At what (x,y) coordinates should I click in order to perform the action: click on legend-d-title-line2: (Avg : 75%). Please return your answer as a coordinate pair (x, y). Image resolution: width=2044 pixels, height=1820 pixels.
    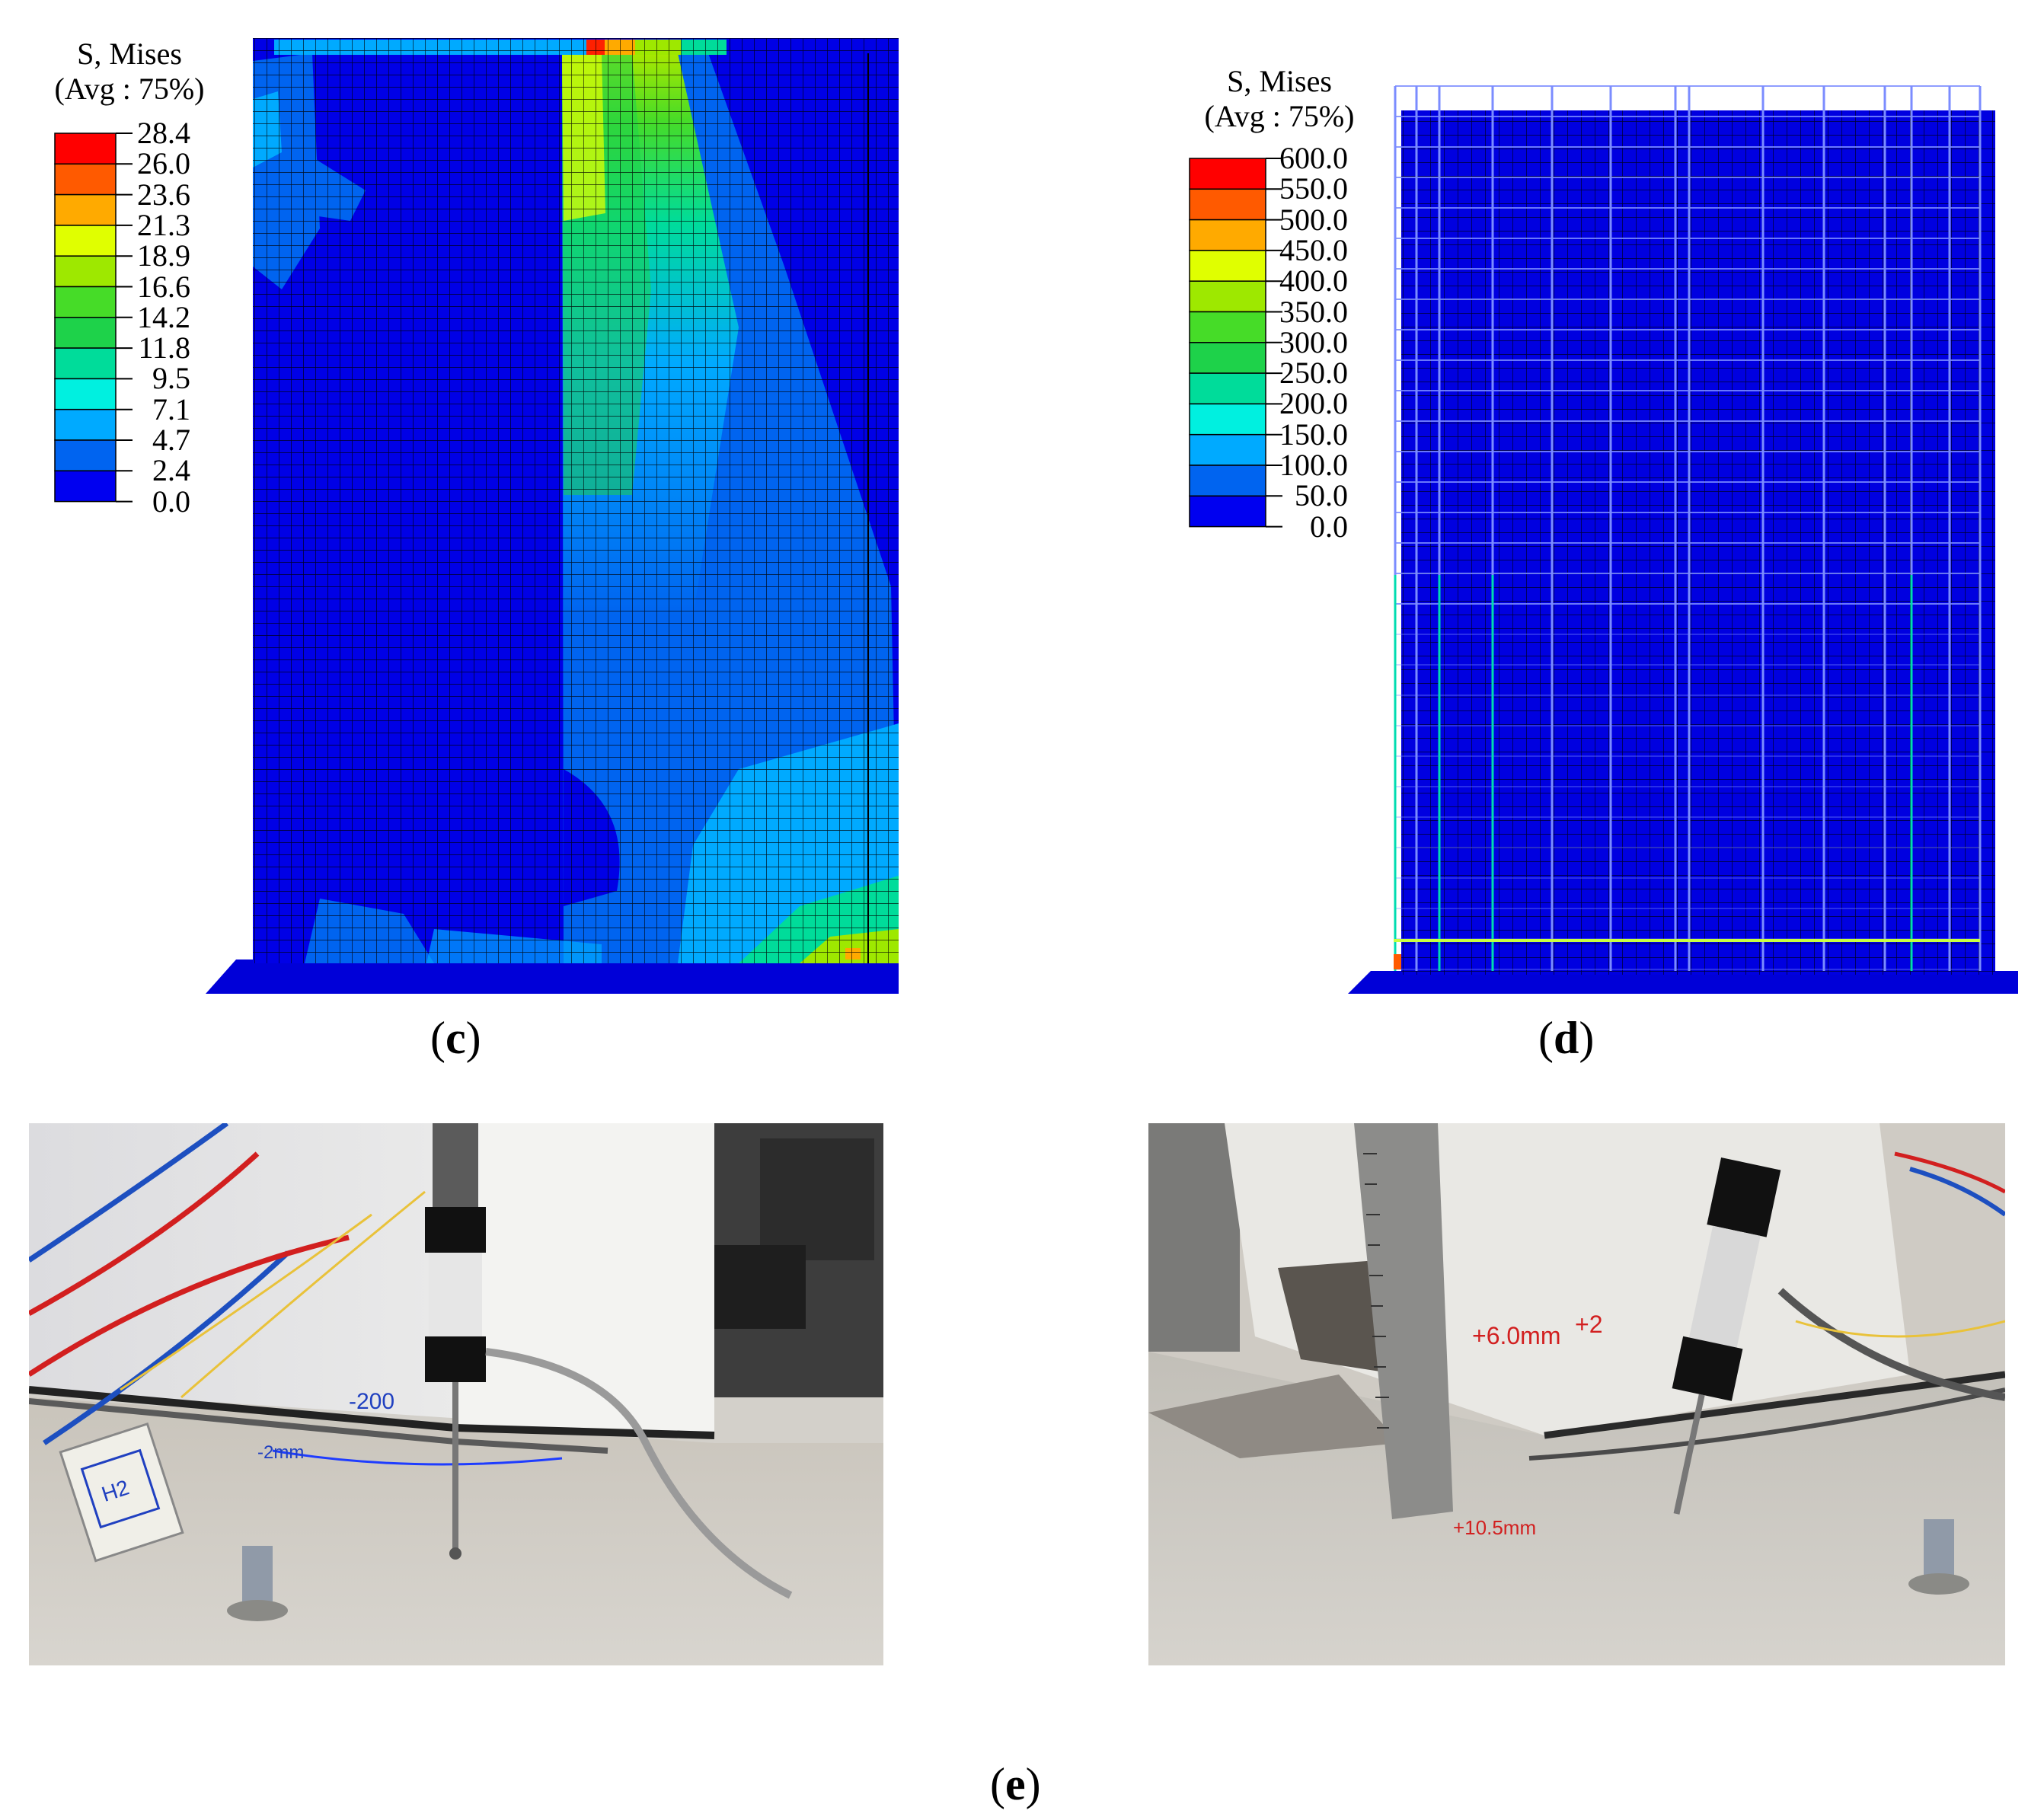
    Looking at the image, I should click on (1279, 116).